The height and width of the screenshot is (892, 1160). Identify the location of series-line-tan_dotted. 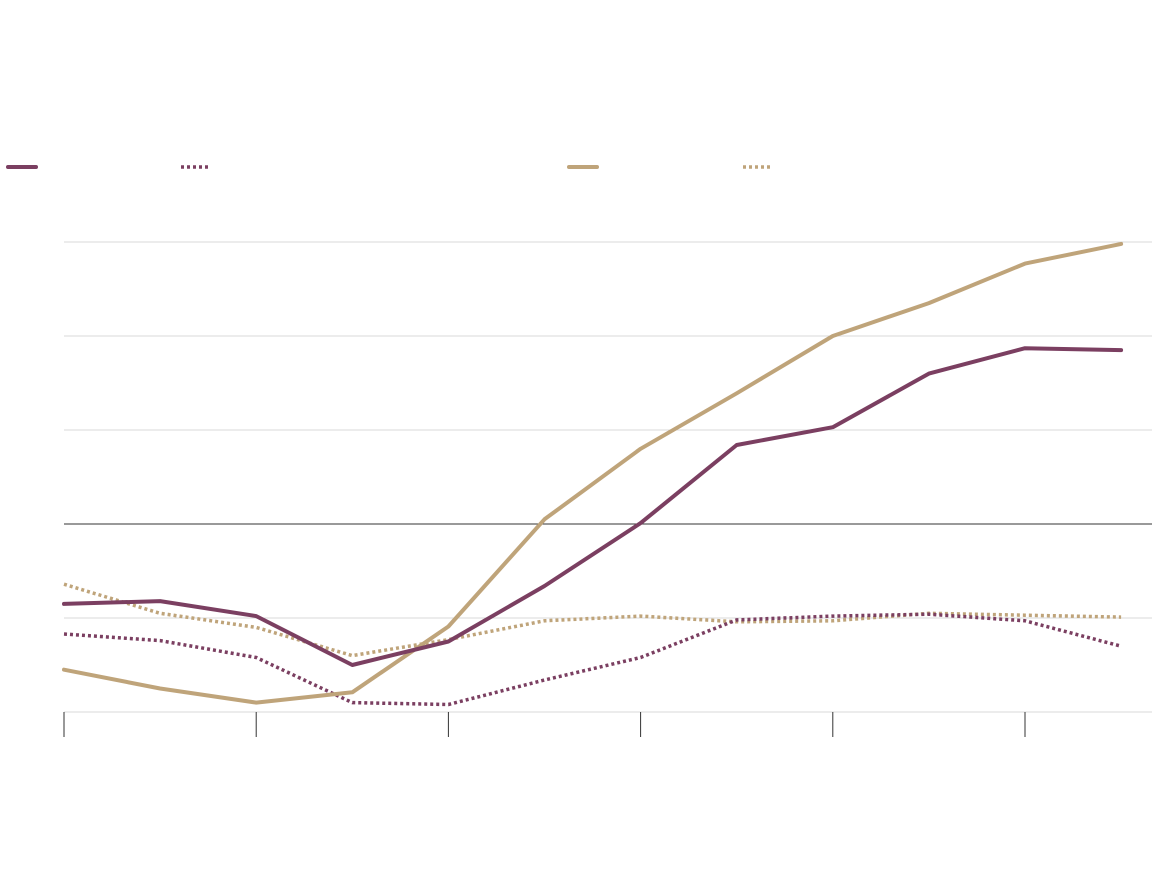
(592, 620).